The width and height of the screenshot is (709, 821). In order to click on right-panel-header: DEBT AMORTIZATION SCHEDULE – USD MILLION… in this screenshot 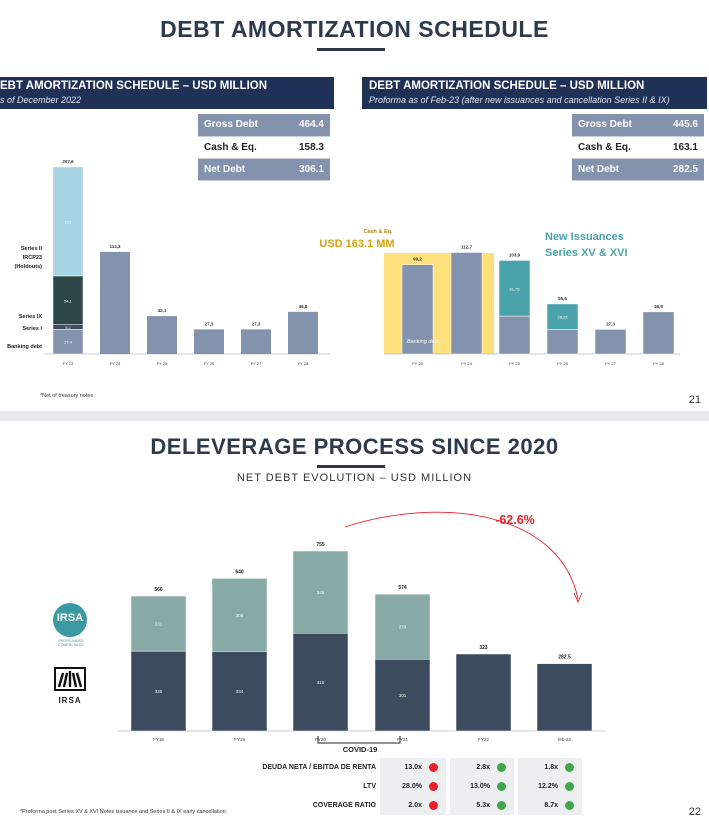, I will do `click(534, 93)`.